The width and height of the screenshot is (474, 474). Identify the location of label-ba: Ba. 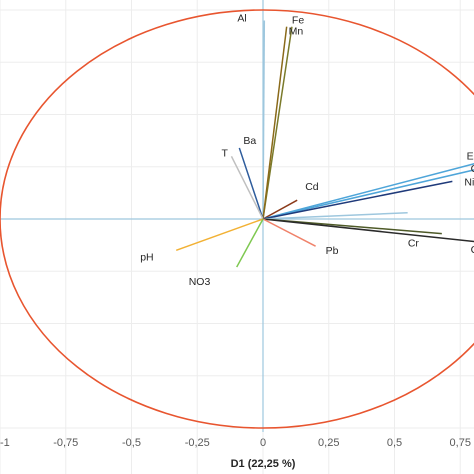
(249, 141).